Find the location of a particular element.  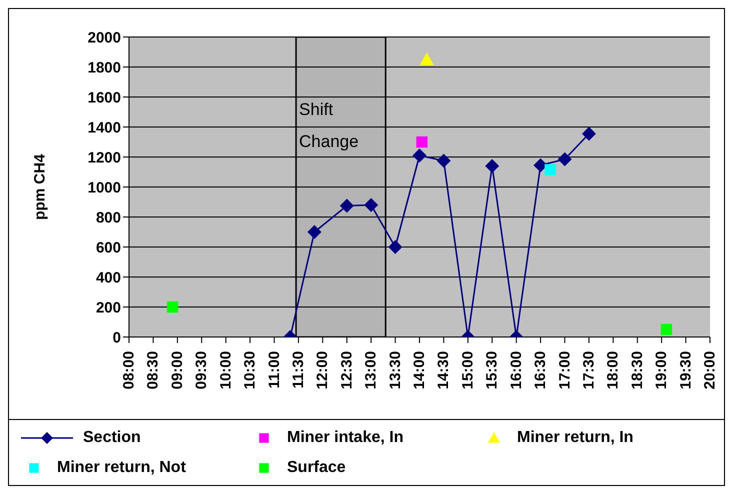

legend-label: Miner intake, In is located at coordinates (345, 437).